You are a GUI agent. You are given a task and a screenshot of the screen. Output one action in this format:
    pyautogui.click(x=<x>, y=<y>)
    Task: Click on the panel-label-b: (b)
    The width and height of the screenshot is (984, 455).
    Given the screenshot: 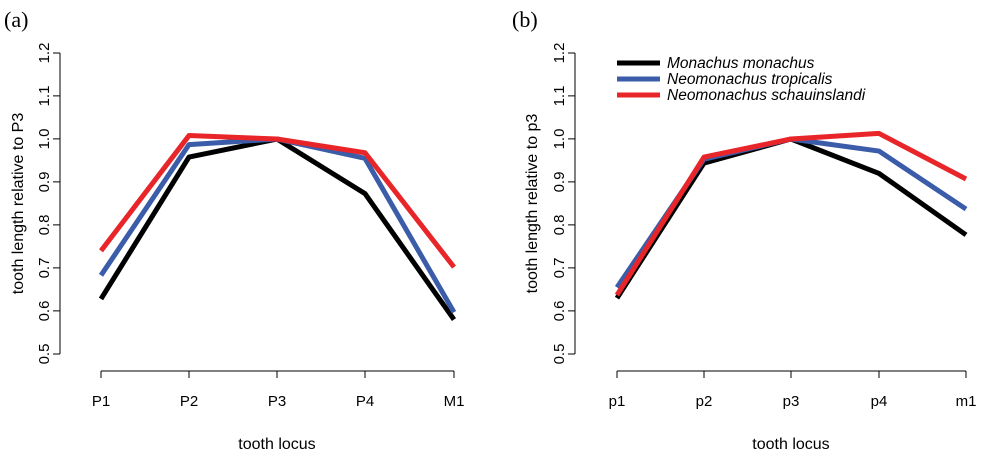 What is the action you would take?
    pyautogui.click(x=525, y=19)
    